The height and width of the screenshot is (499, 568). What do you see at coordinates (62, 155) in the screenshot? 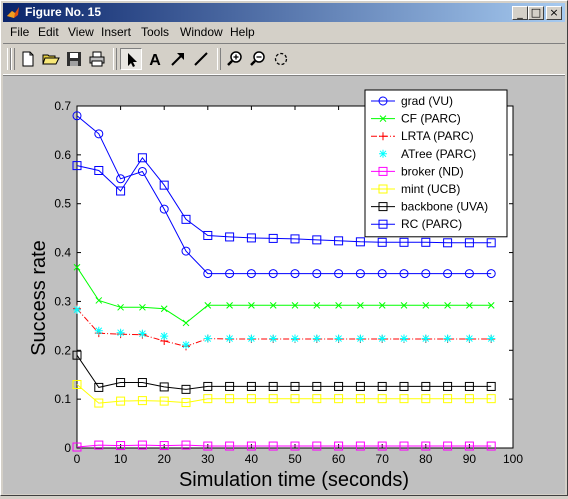
I see `y-tick-label: 0.6` at bounding box center [62, 155].